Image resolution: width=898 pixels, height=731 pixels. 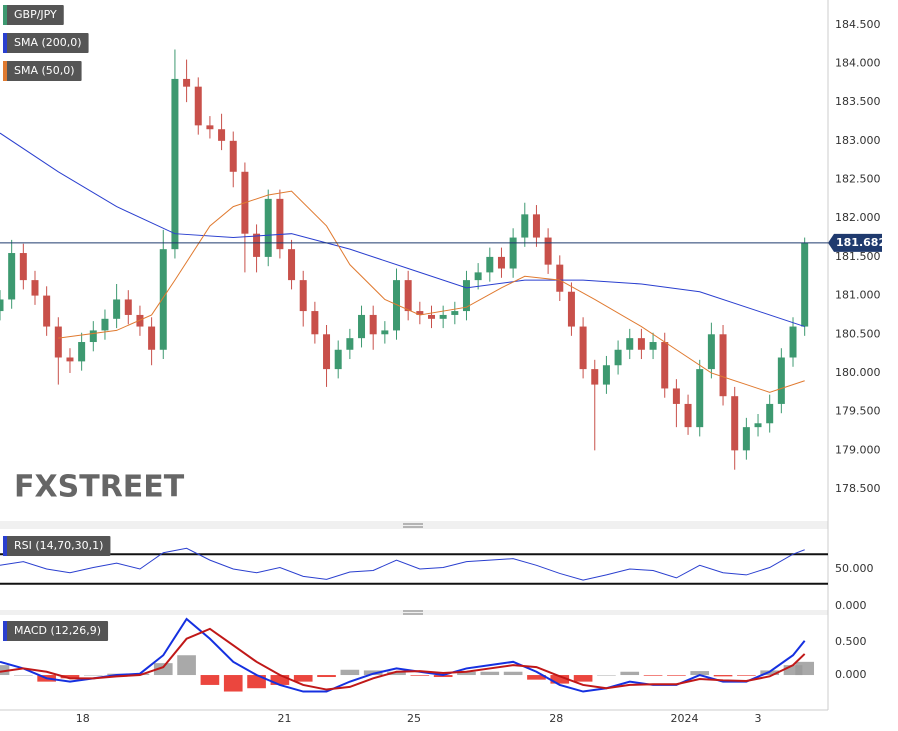 What do you see at coordinates (858, 449) in the screenshot?
I see `y-tick-label: 179.000` at bounding box center [858, 449].